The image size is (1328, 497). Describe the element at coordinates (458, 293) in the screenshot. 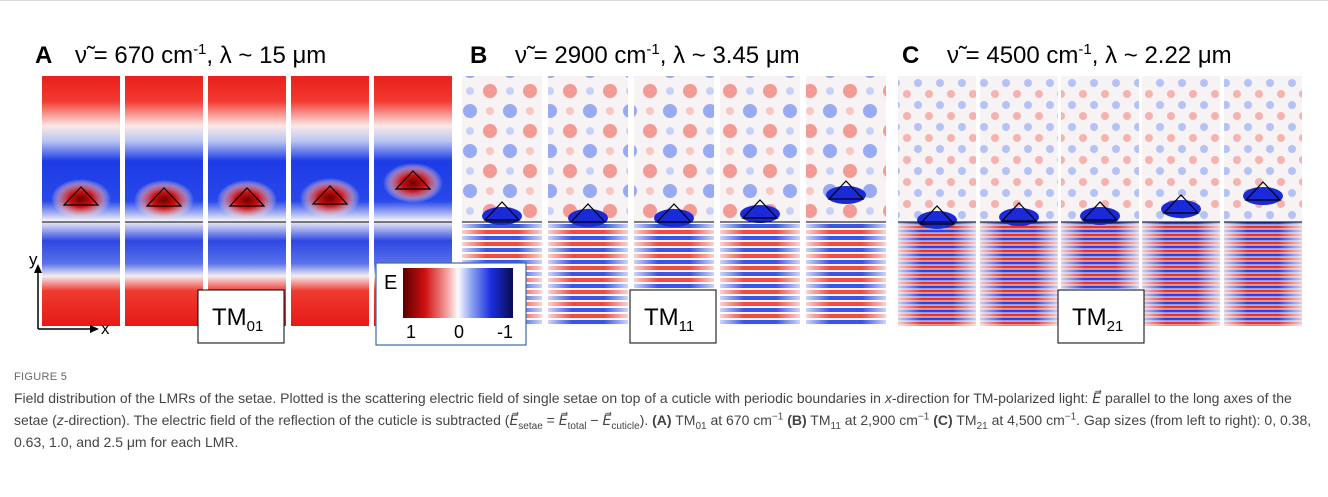

I see `colorbar` at that location.